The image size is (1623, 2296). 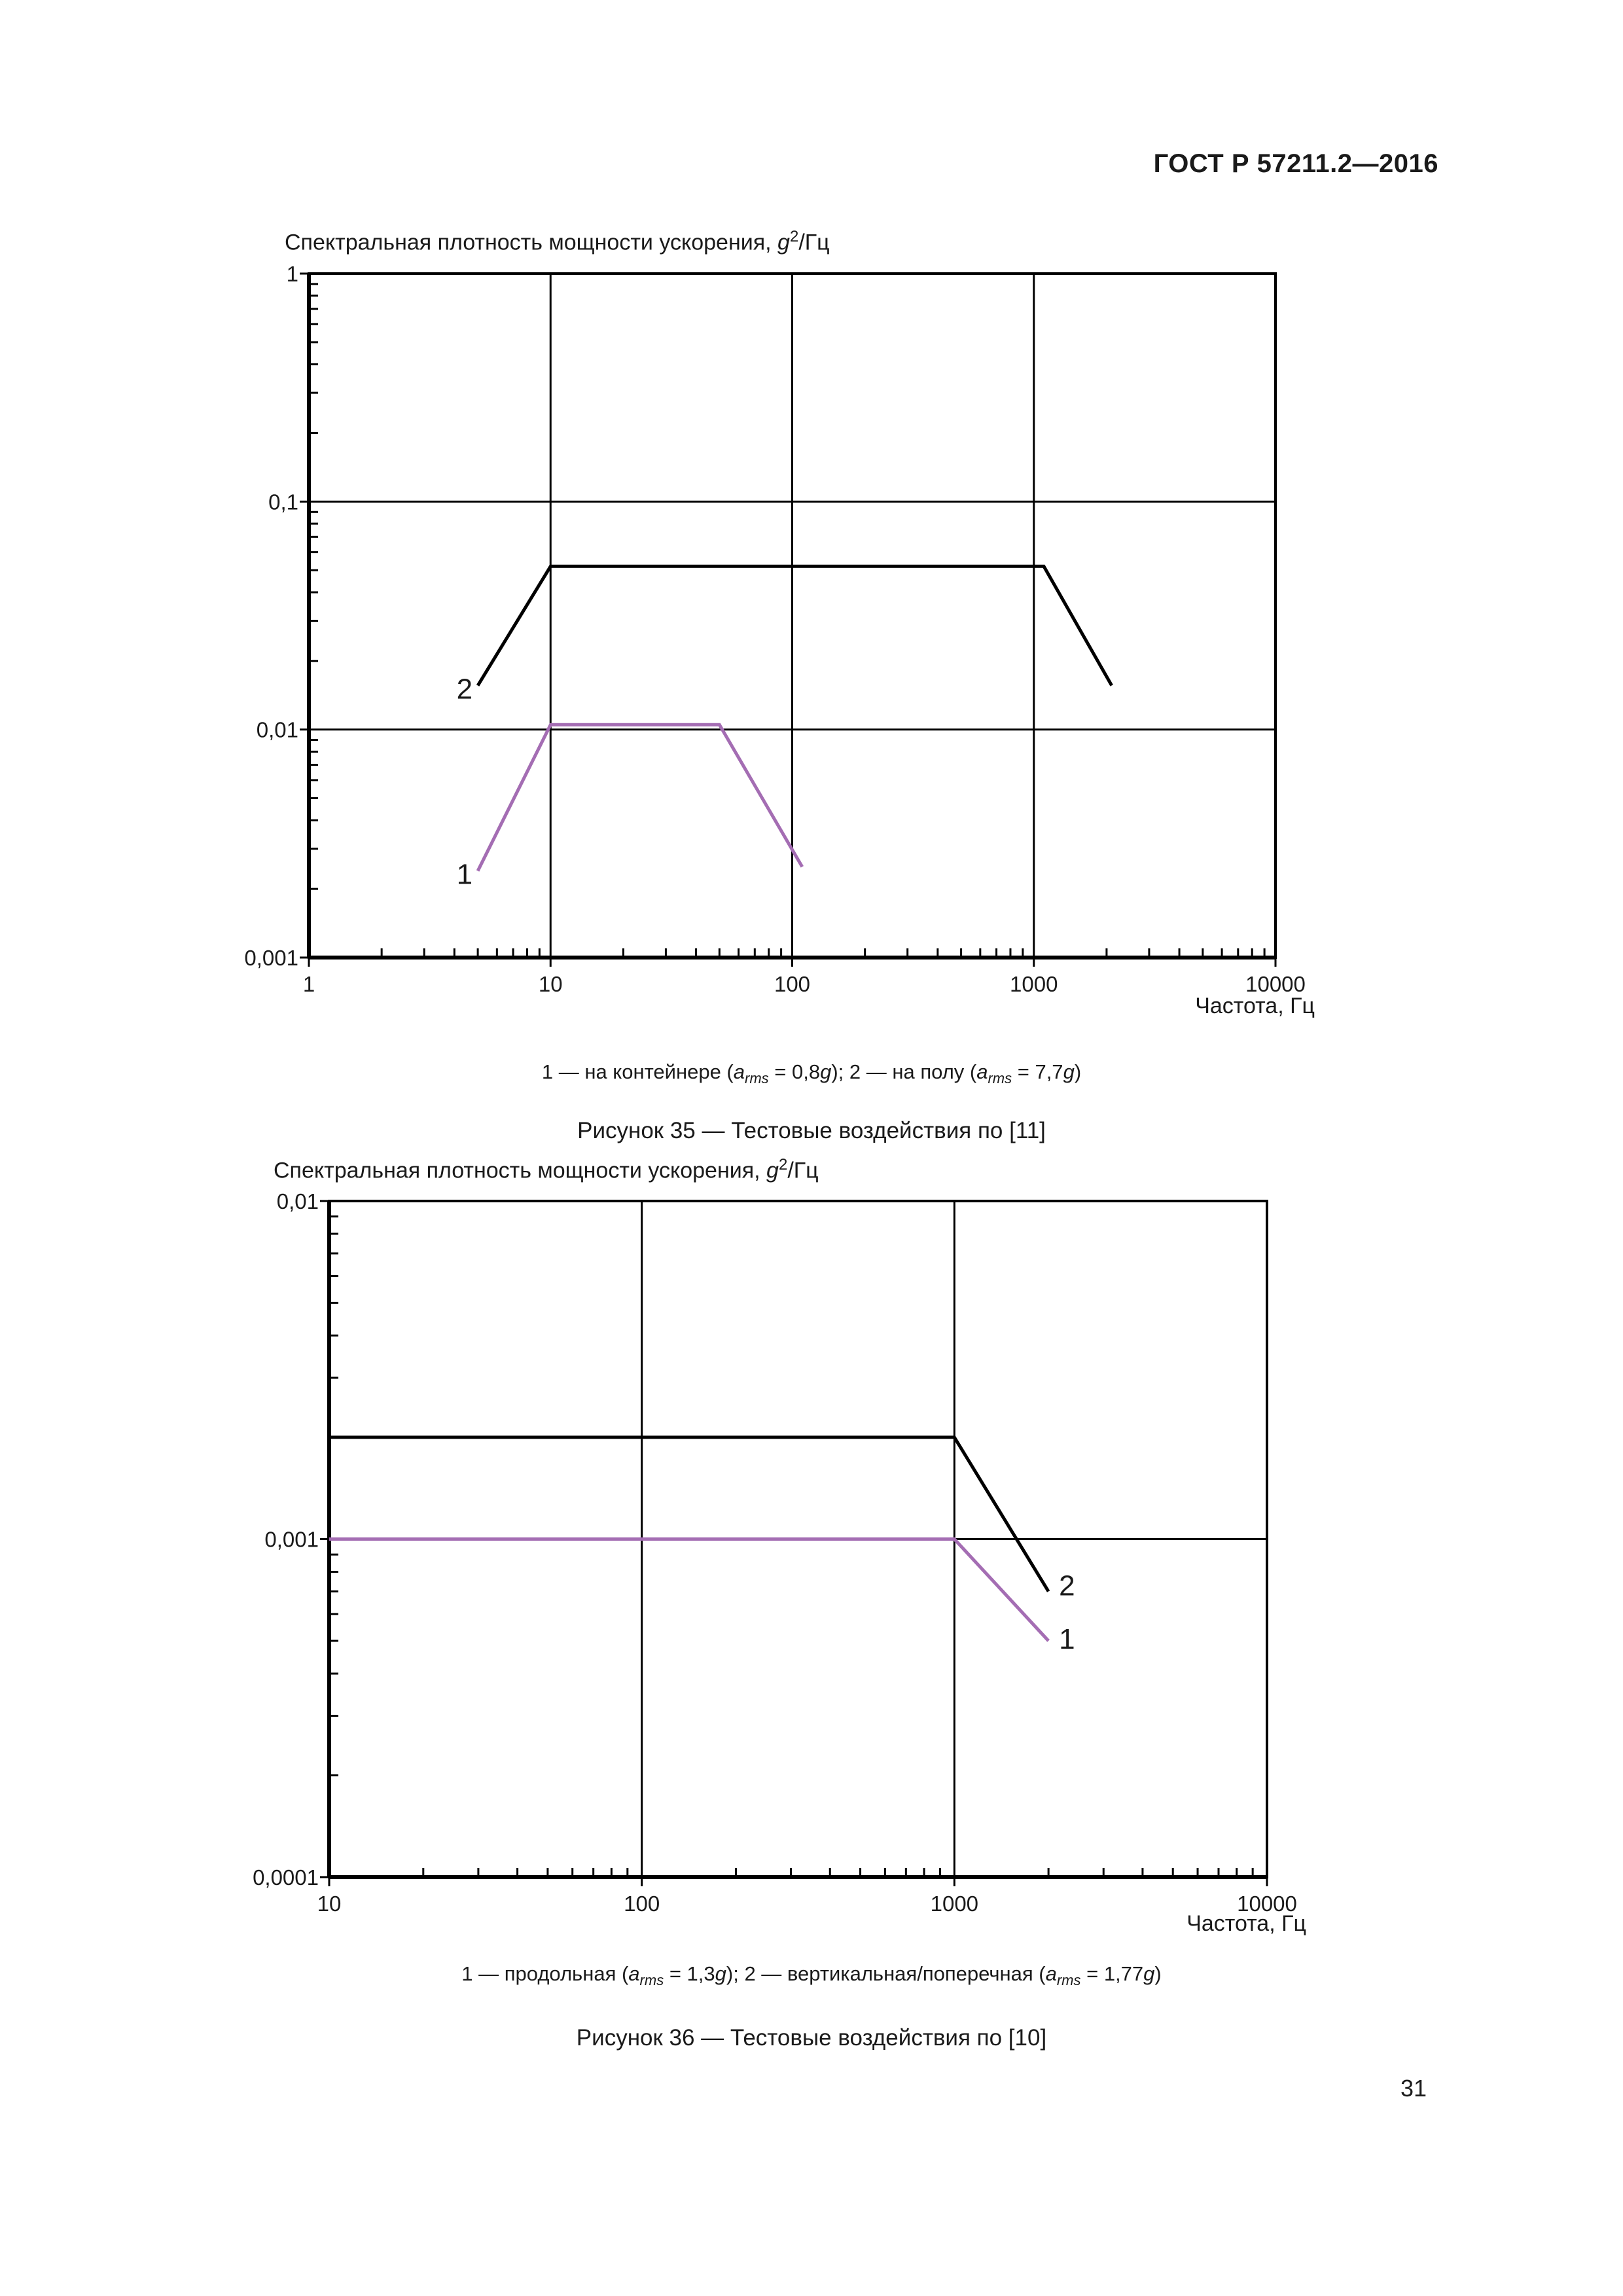 What do you see at coordinates (286, 1877) in the screenshot?
I see `y-tick-label: 0,0001` at bounding box center [286, 1877].